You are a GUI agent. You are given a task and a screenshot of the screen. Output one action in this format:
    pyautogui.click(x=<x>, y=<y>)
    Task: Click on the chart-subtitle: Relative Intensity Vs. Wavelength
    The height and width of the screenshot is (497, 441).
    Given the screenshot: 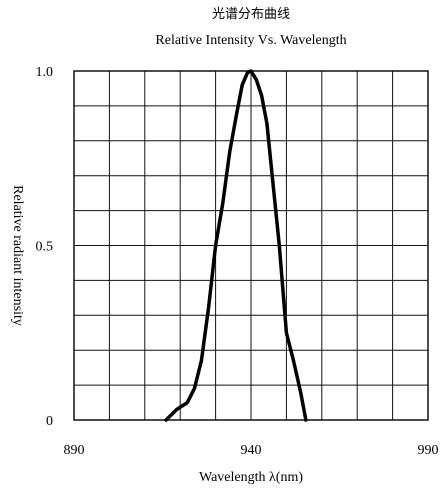 What is the action you would take?
    pyautogui.click(x=250, y=40)
    